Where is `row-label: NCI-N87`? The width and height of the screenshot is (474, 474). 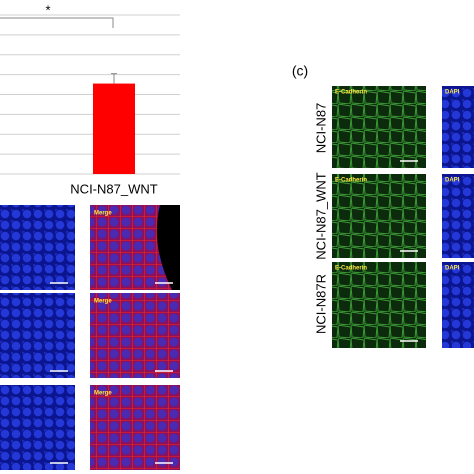
row-label: NCI-N87 is located at coordinates (320, 128).